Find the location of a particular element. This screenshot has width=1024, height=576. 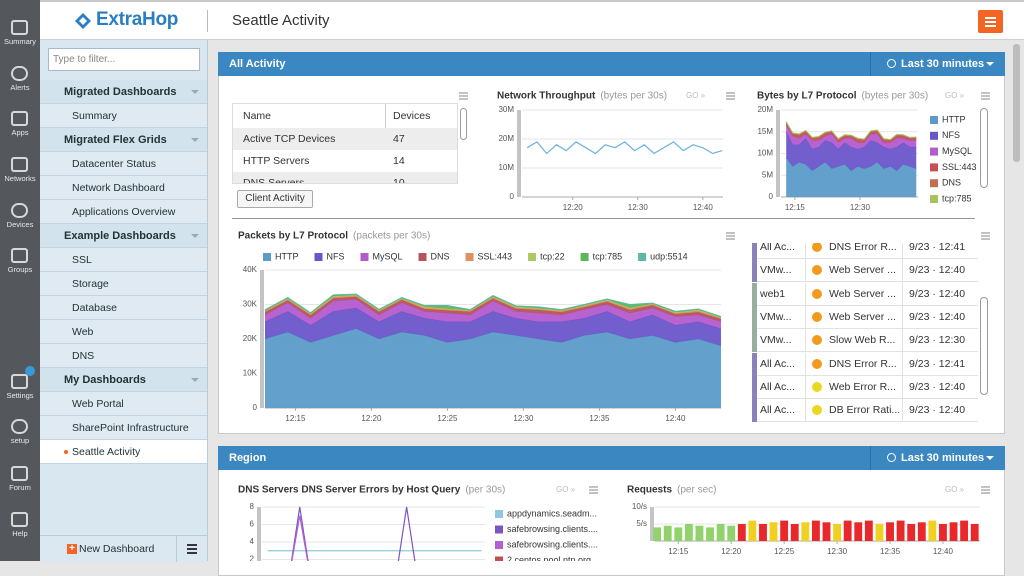

sidebar-label: setup is located at coordinates (20, 440).